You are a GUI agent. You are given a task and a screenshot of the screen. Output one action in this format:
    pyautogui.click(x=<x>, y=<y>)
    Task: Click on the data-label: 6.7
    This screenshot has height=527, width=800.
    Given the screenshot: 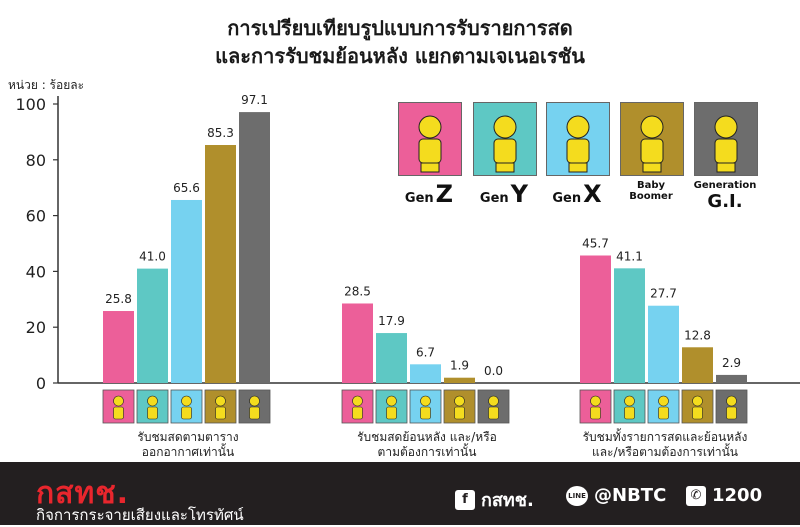 What is the action you would take?
    pyautogui.click(x=425, y=352)
    